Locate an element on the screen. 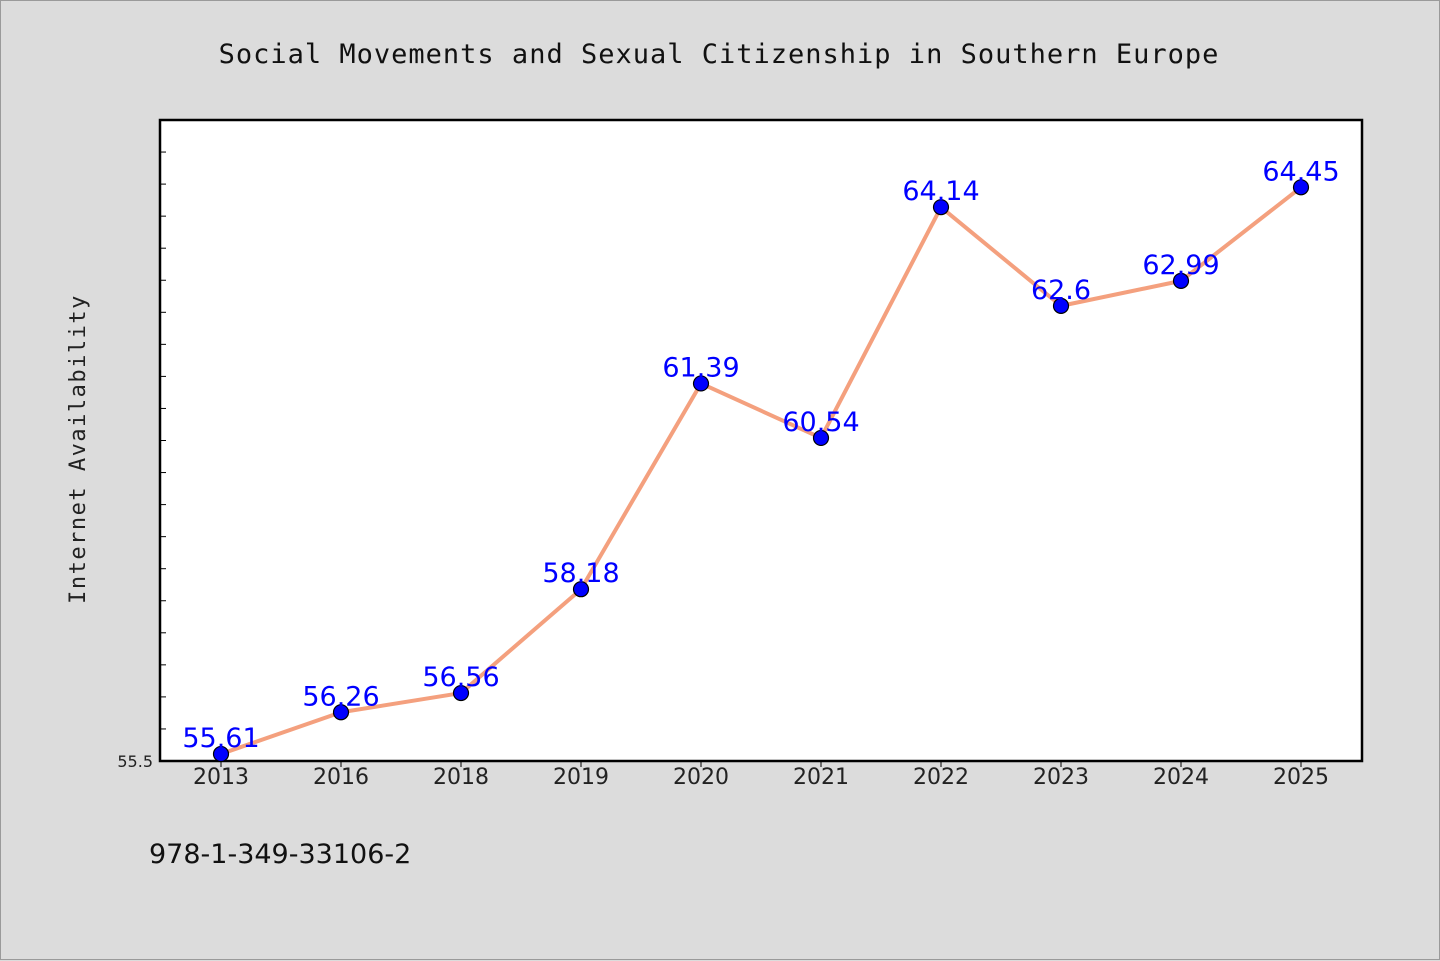 The width and height of the screenshot is (1440, 961). y-tick-label: 55.5 is located at coordinates (135, 761).